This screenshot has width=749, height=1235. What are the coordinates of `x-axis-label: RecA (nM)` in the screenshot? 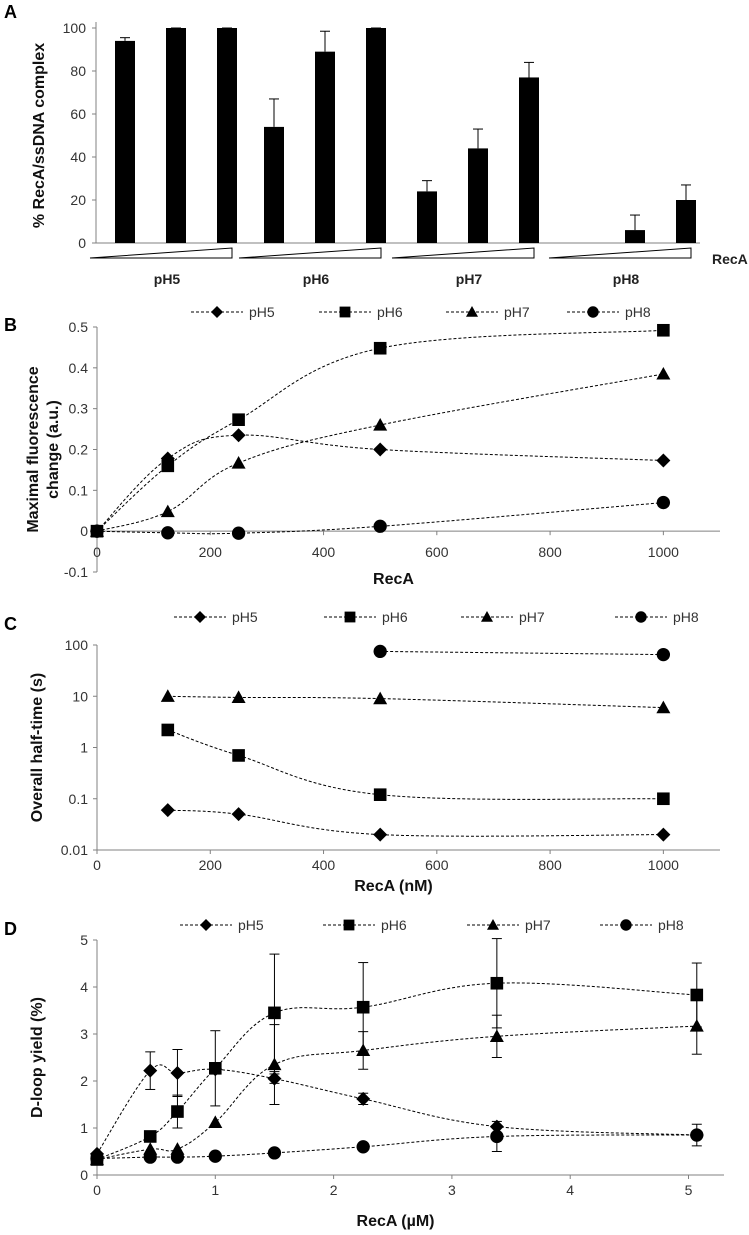 It's located at (393, 886).